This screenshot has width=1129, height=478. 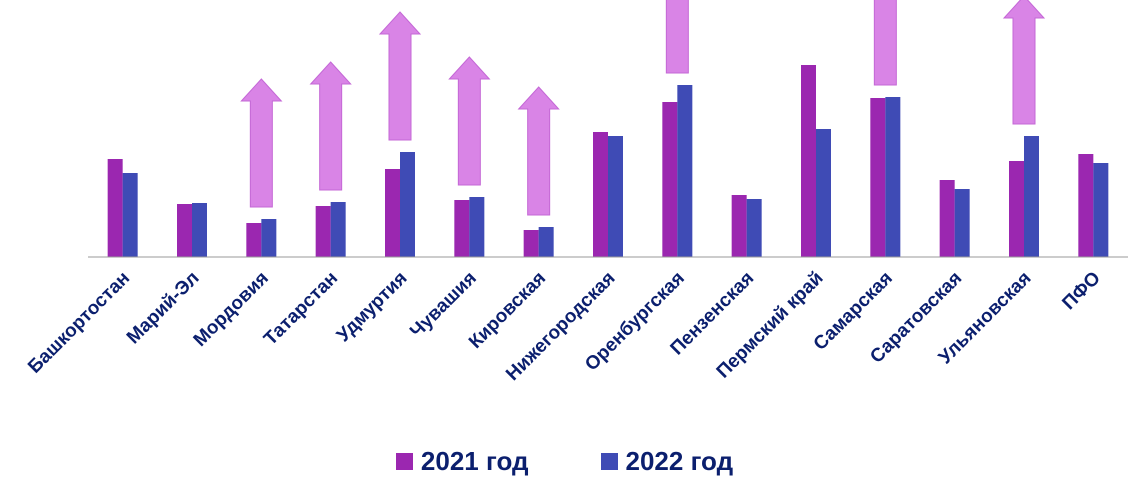 I want to click on legend-item-2022: 2022 год, so click(x=667, y=461).